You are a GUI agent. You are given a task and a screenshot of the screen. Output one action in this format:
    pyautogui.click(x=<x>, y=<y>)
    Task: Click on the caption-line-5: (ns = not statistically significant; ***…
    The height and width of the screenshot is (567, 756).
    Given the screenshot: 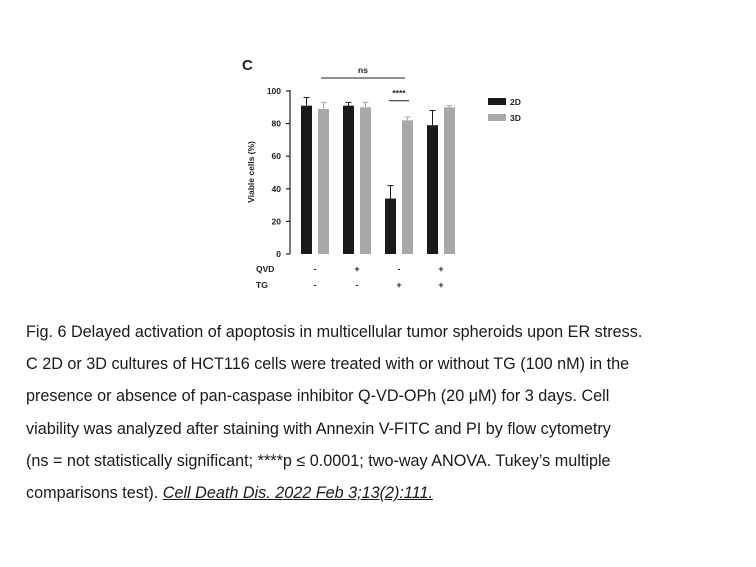 What is the action you would take?
    pyautogui.click(x=318, y=460)
    